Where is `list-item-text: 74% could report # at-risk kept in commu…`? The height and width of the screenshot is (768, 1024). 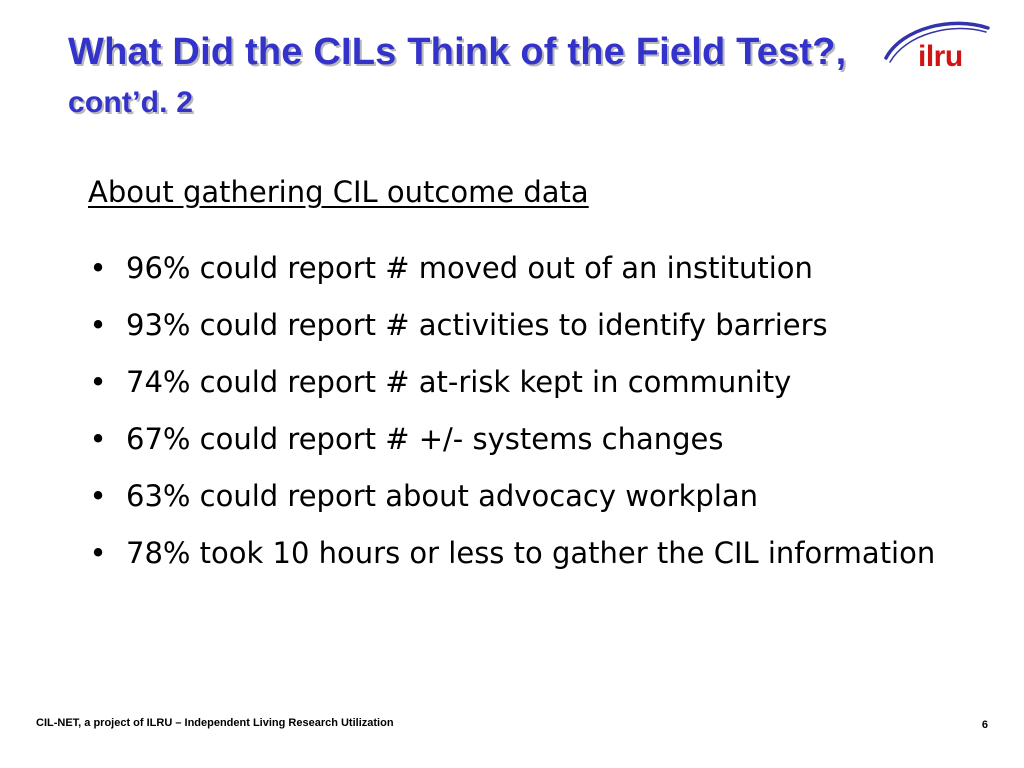 list-item-text: 74% could report # at-risk kept in commu… is located at coordinates (459, 382).